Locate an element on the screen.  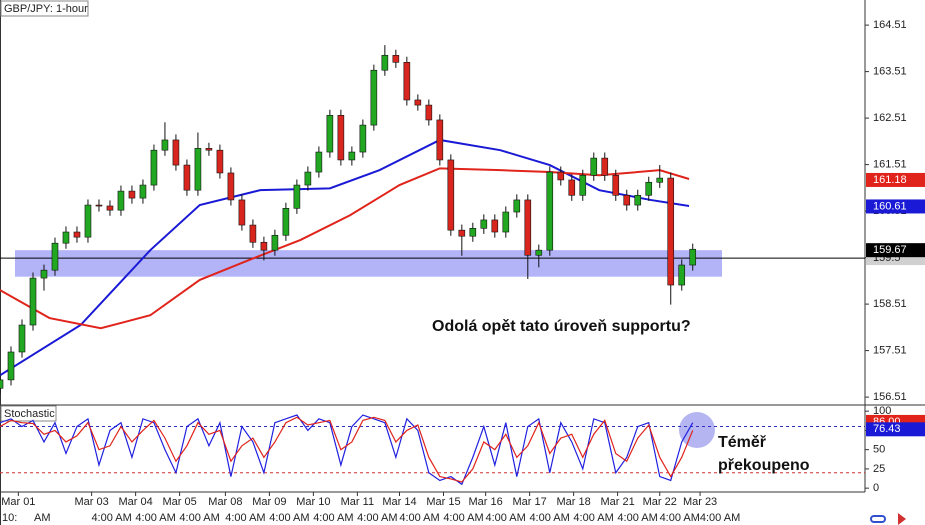
annotation: překoupeno is located at coordinates (764, 465).